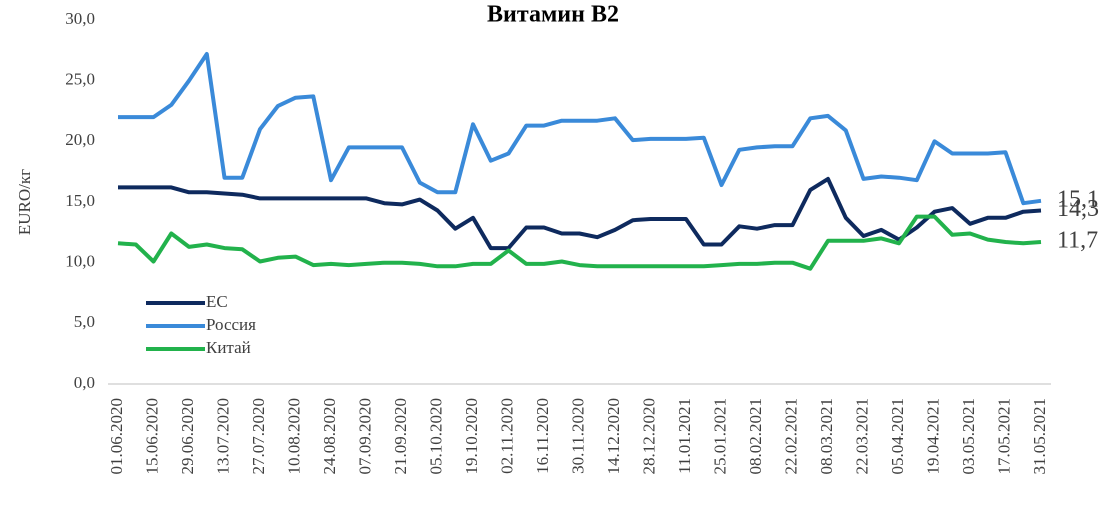 The image size is (1114, 508). I want to click on data-label: 14,3, so click(1078, 209).